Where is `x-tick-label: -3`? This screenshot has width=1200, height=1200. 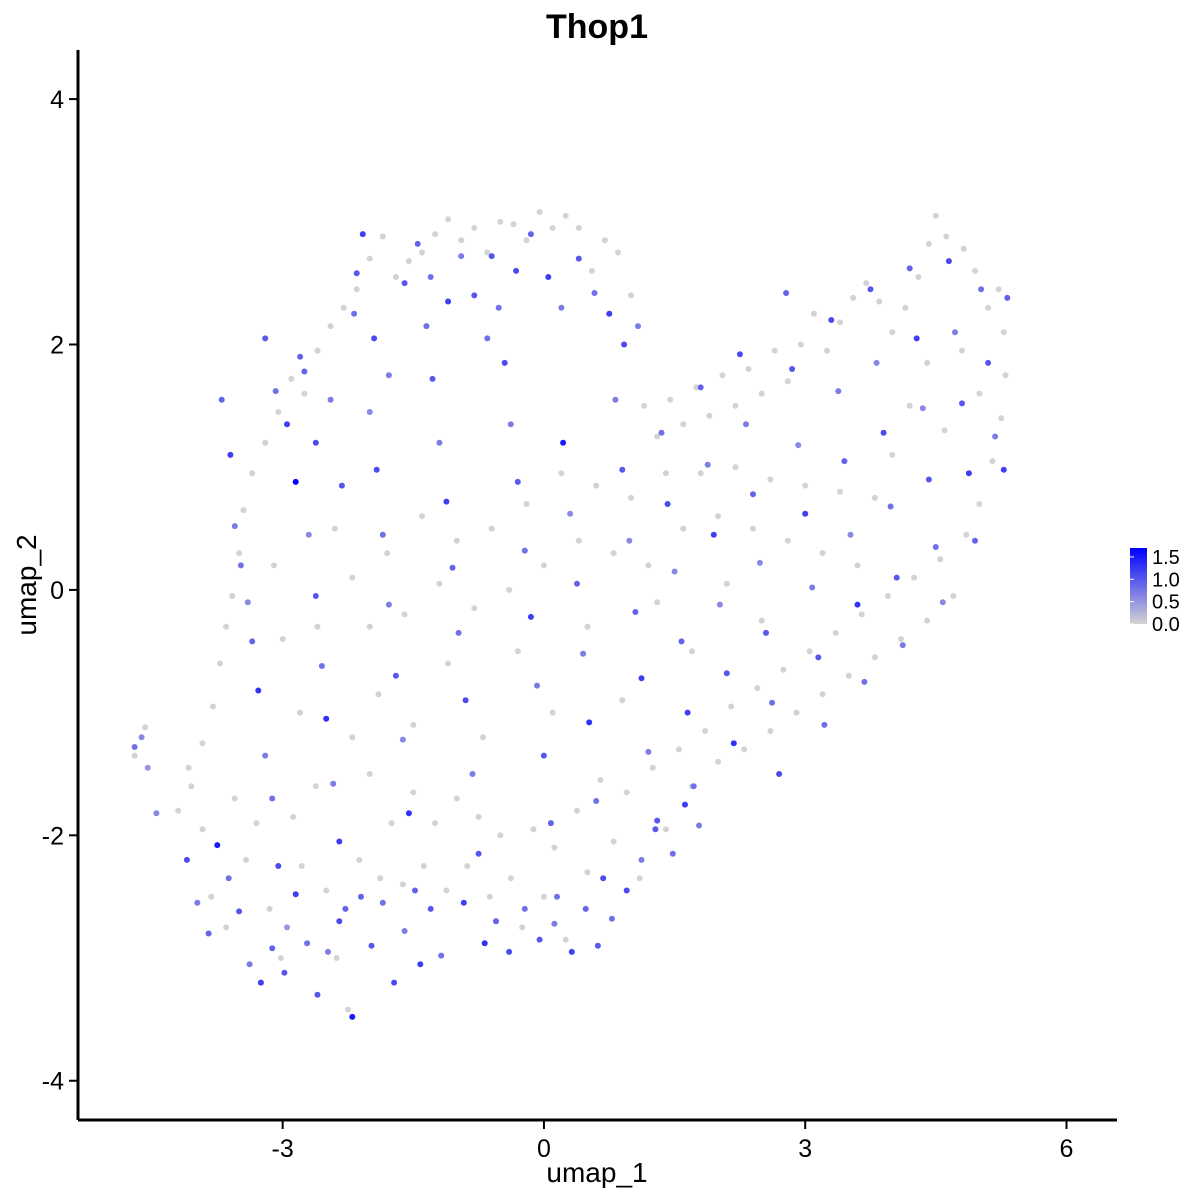
x-tick-label: -3 is located at coordinates (283, 1149).